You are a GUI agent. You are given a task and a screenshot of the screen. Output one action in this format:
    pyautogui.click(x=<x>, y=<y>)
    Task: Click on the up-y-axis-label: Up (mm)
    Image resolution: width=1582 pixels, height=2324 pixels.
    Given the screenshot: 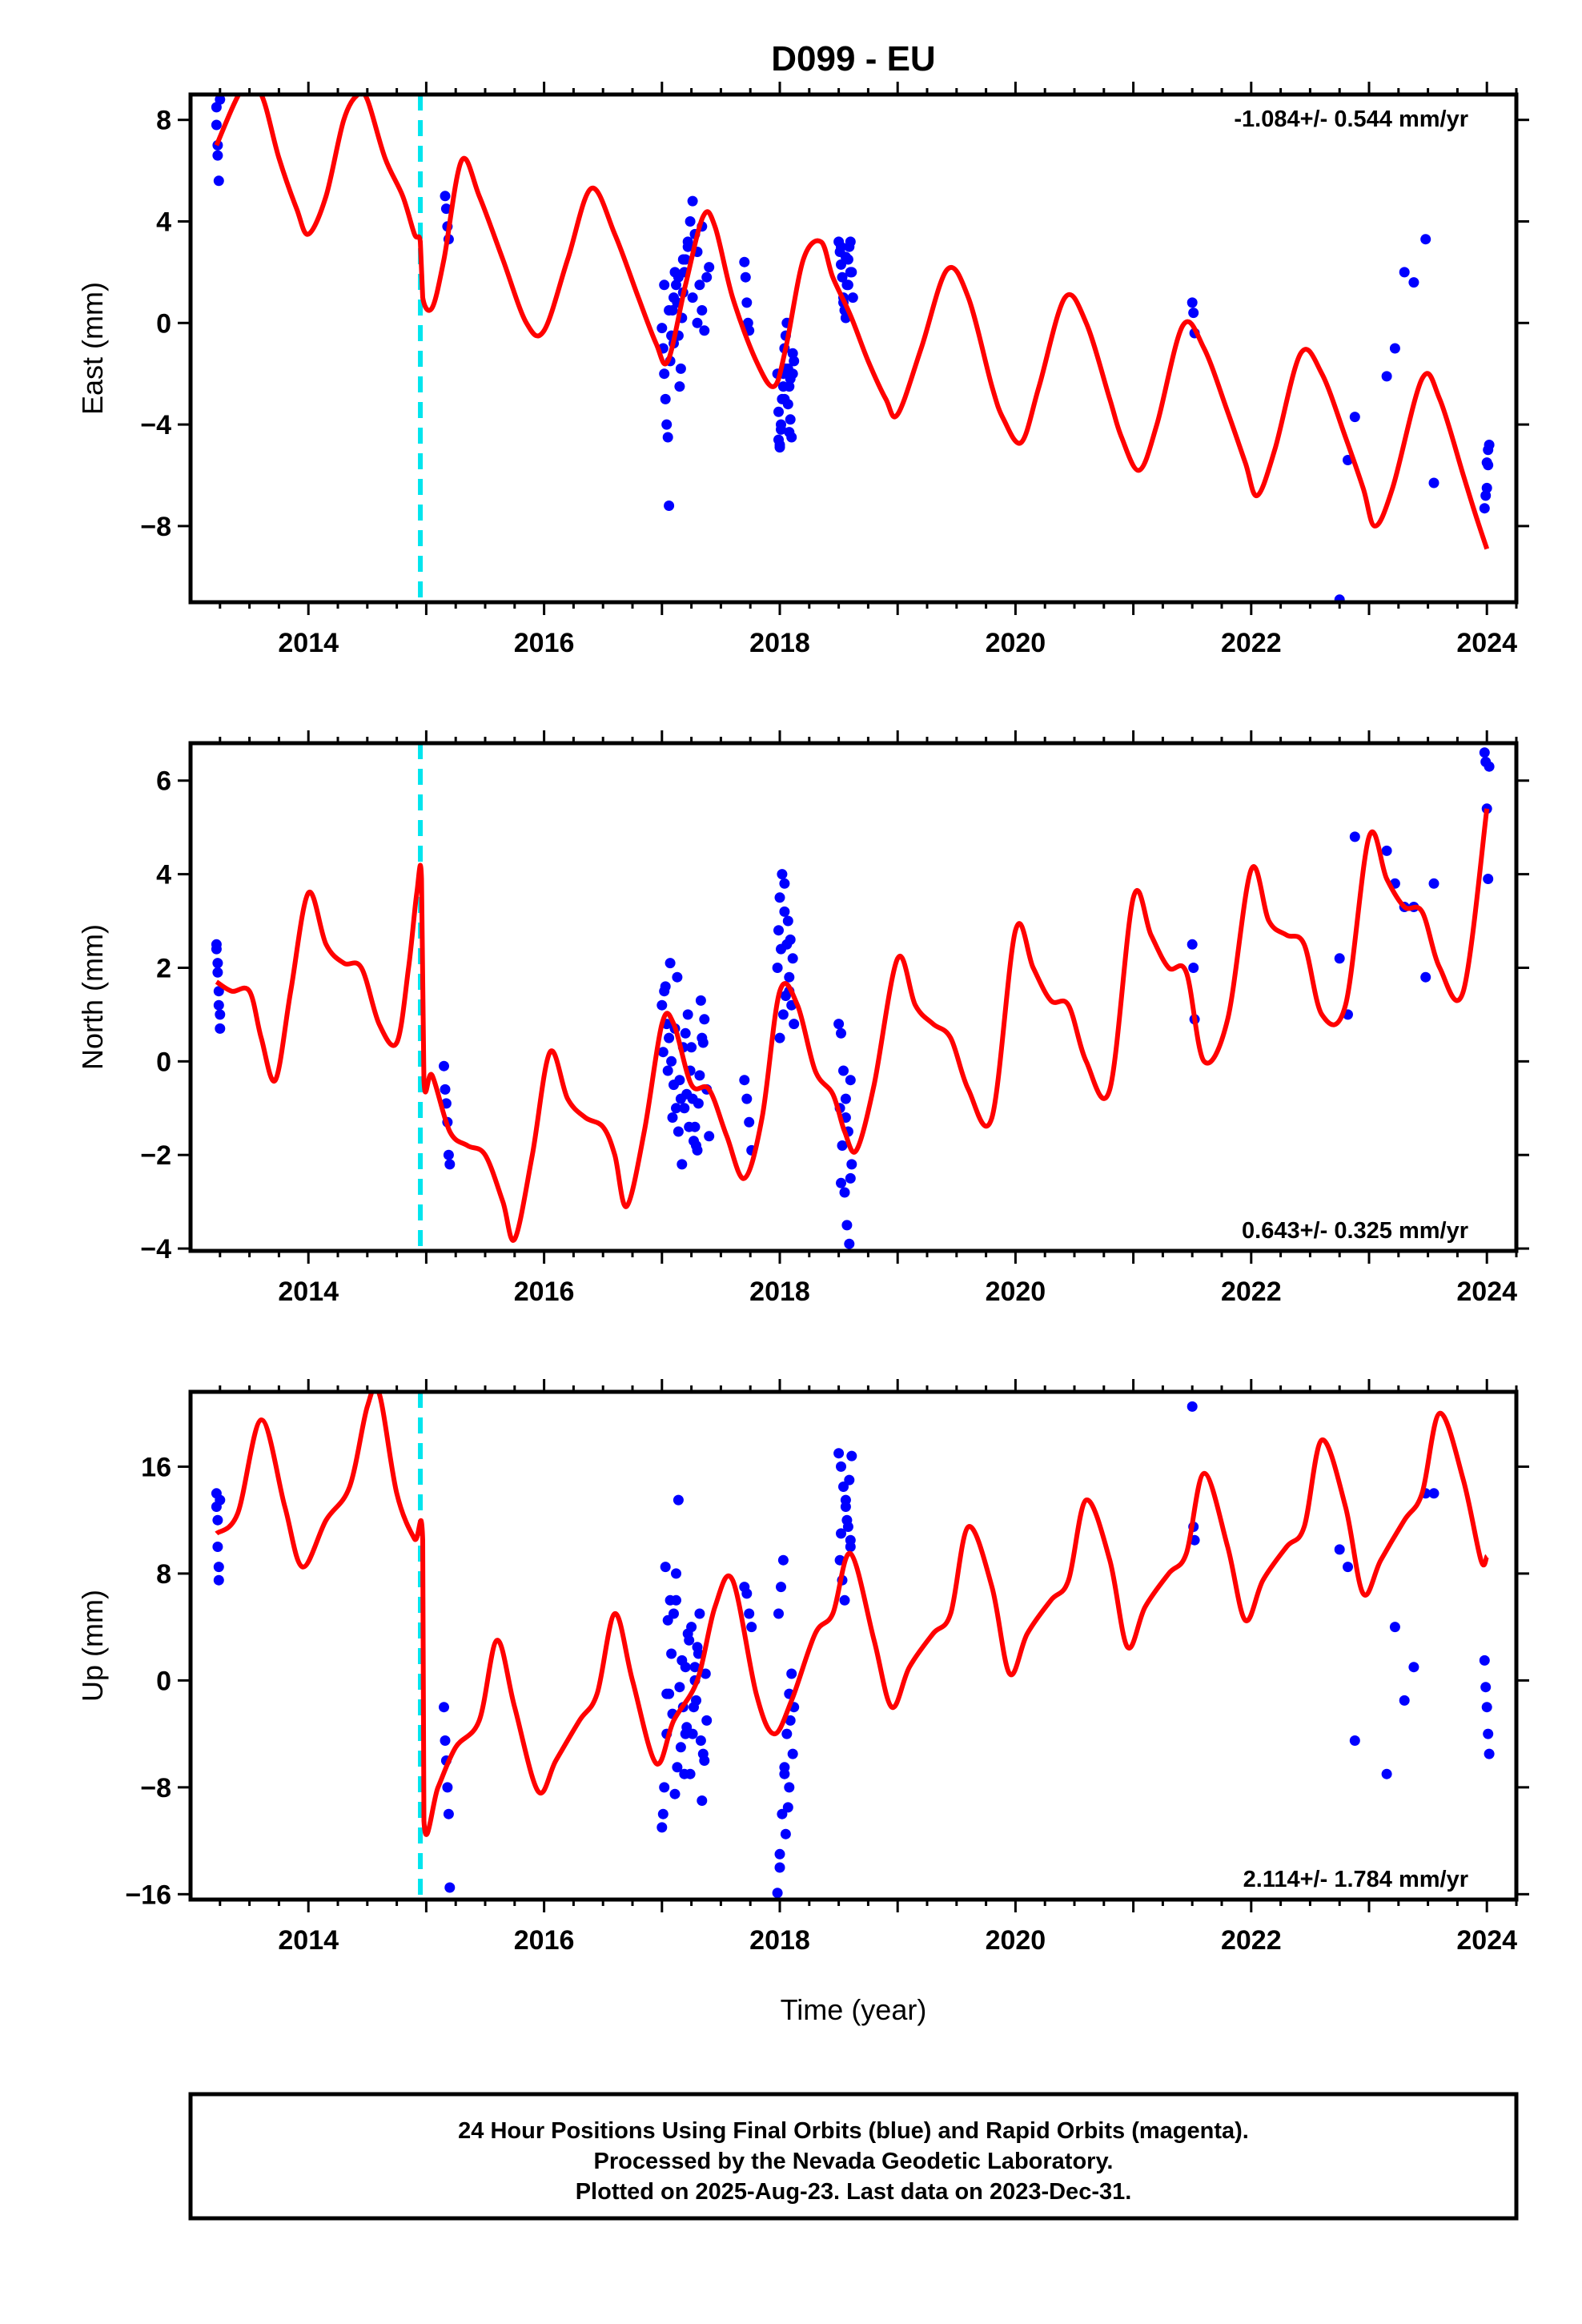 What is the action you would take?
    pyautogui.click(x=92, y=1646)
    